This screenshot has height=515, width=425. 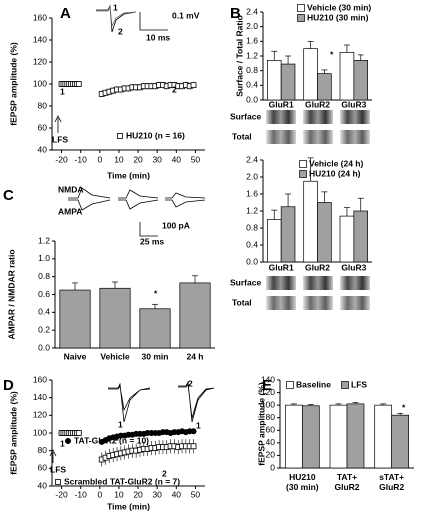 What do you see at coordinates (245, 116) in the screenshot?
I see `annotation: Surface` at bounding box center [245, 116].